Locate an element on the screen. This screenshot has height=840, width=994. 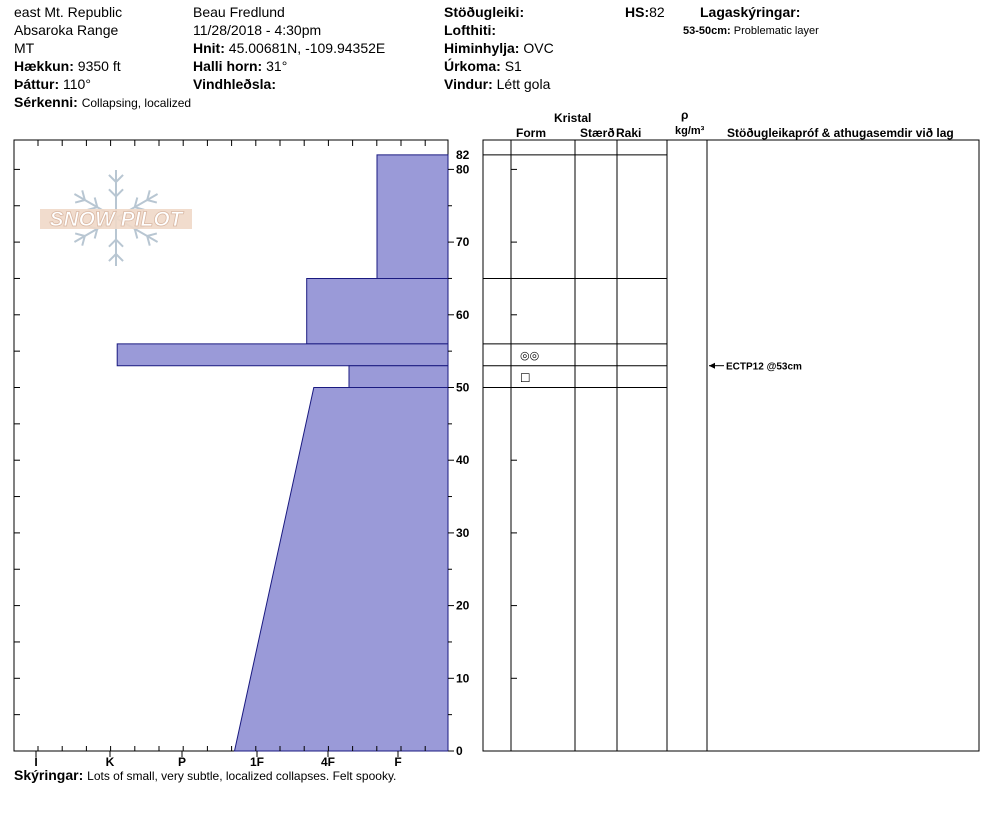
left-depth-ticks is located at coordinates (17, 460).